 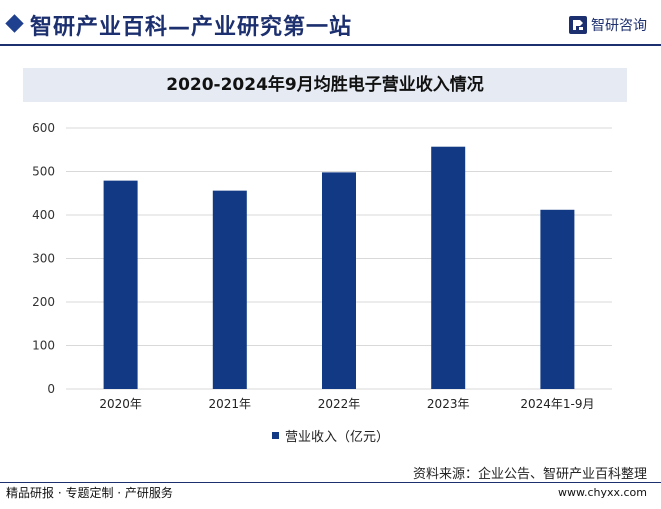 What do you see at coordinates (89, 493) in the screenshot?
I see `footer-services: 精品研报 · 专题定制 · 产研服务` at bounding box center [89, 493].